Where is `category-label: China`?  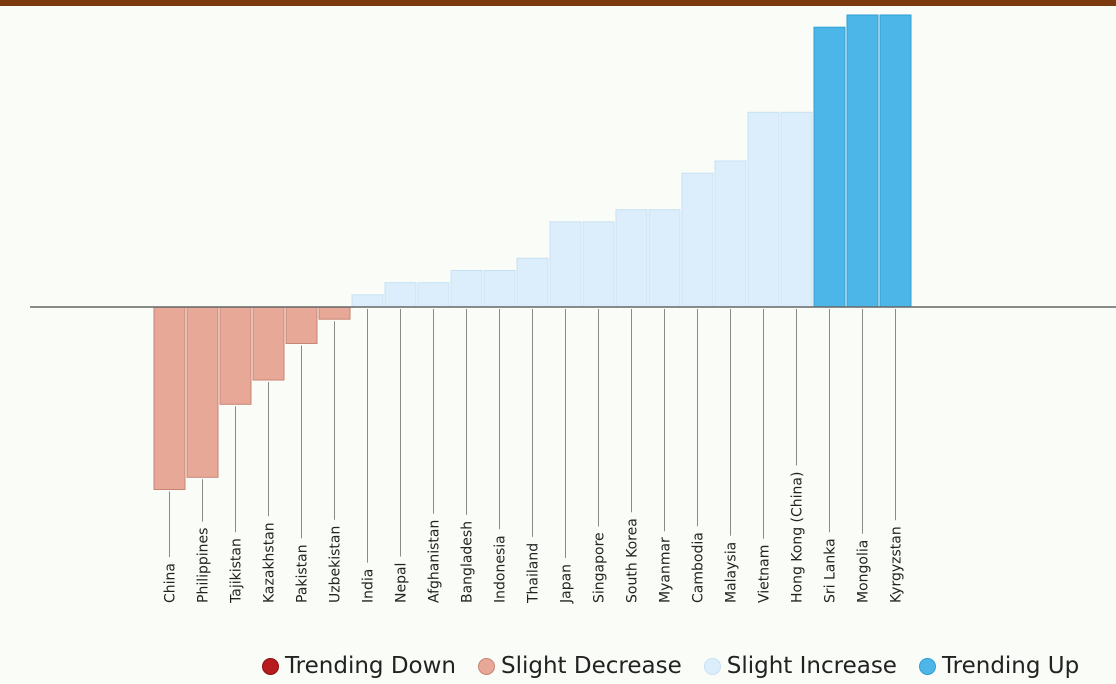 category-label: China is located at coordinates (171, 583).